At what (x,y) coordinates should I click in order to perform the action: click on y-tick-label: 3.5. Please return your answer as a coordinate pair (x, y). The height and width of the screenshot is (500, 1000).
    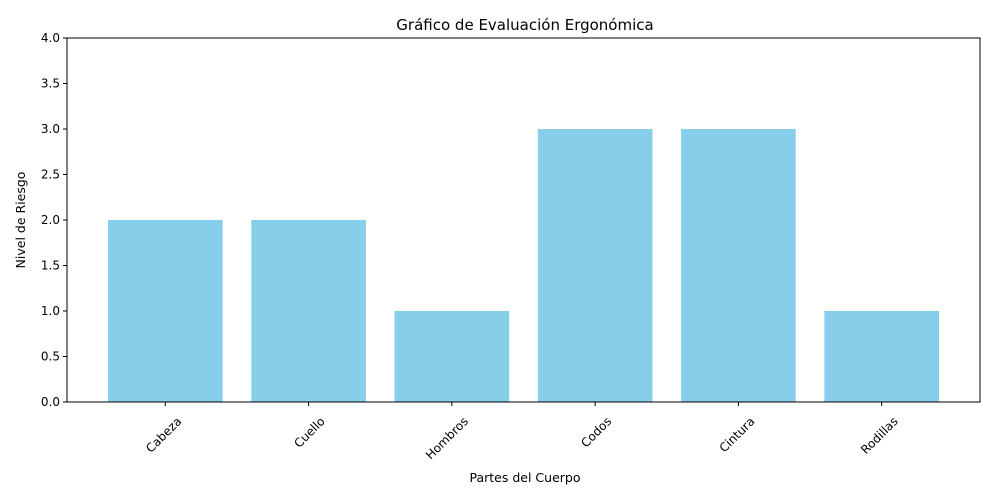
    Looking at the image, I should click on (50, 84).